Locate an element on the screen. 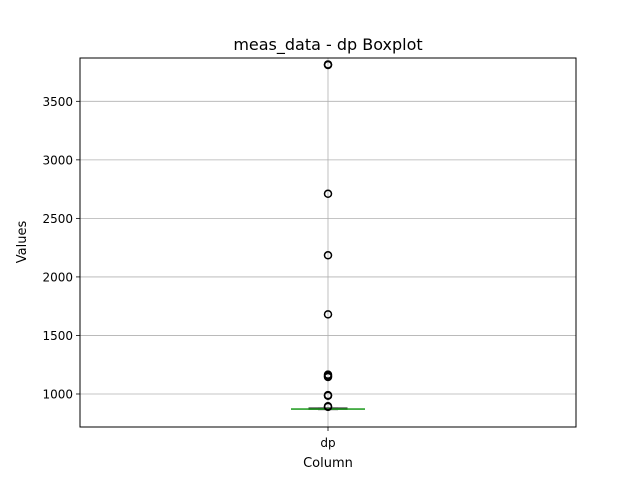  y-axis: 1000 1500 2000 2500 3000 3500 is located at coordinates (61, 248).